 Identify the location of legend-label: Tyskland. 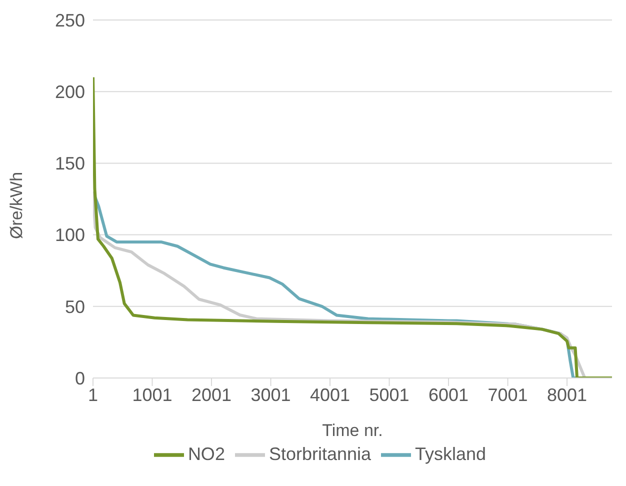
(450, 454).